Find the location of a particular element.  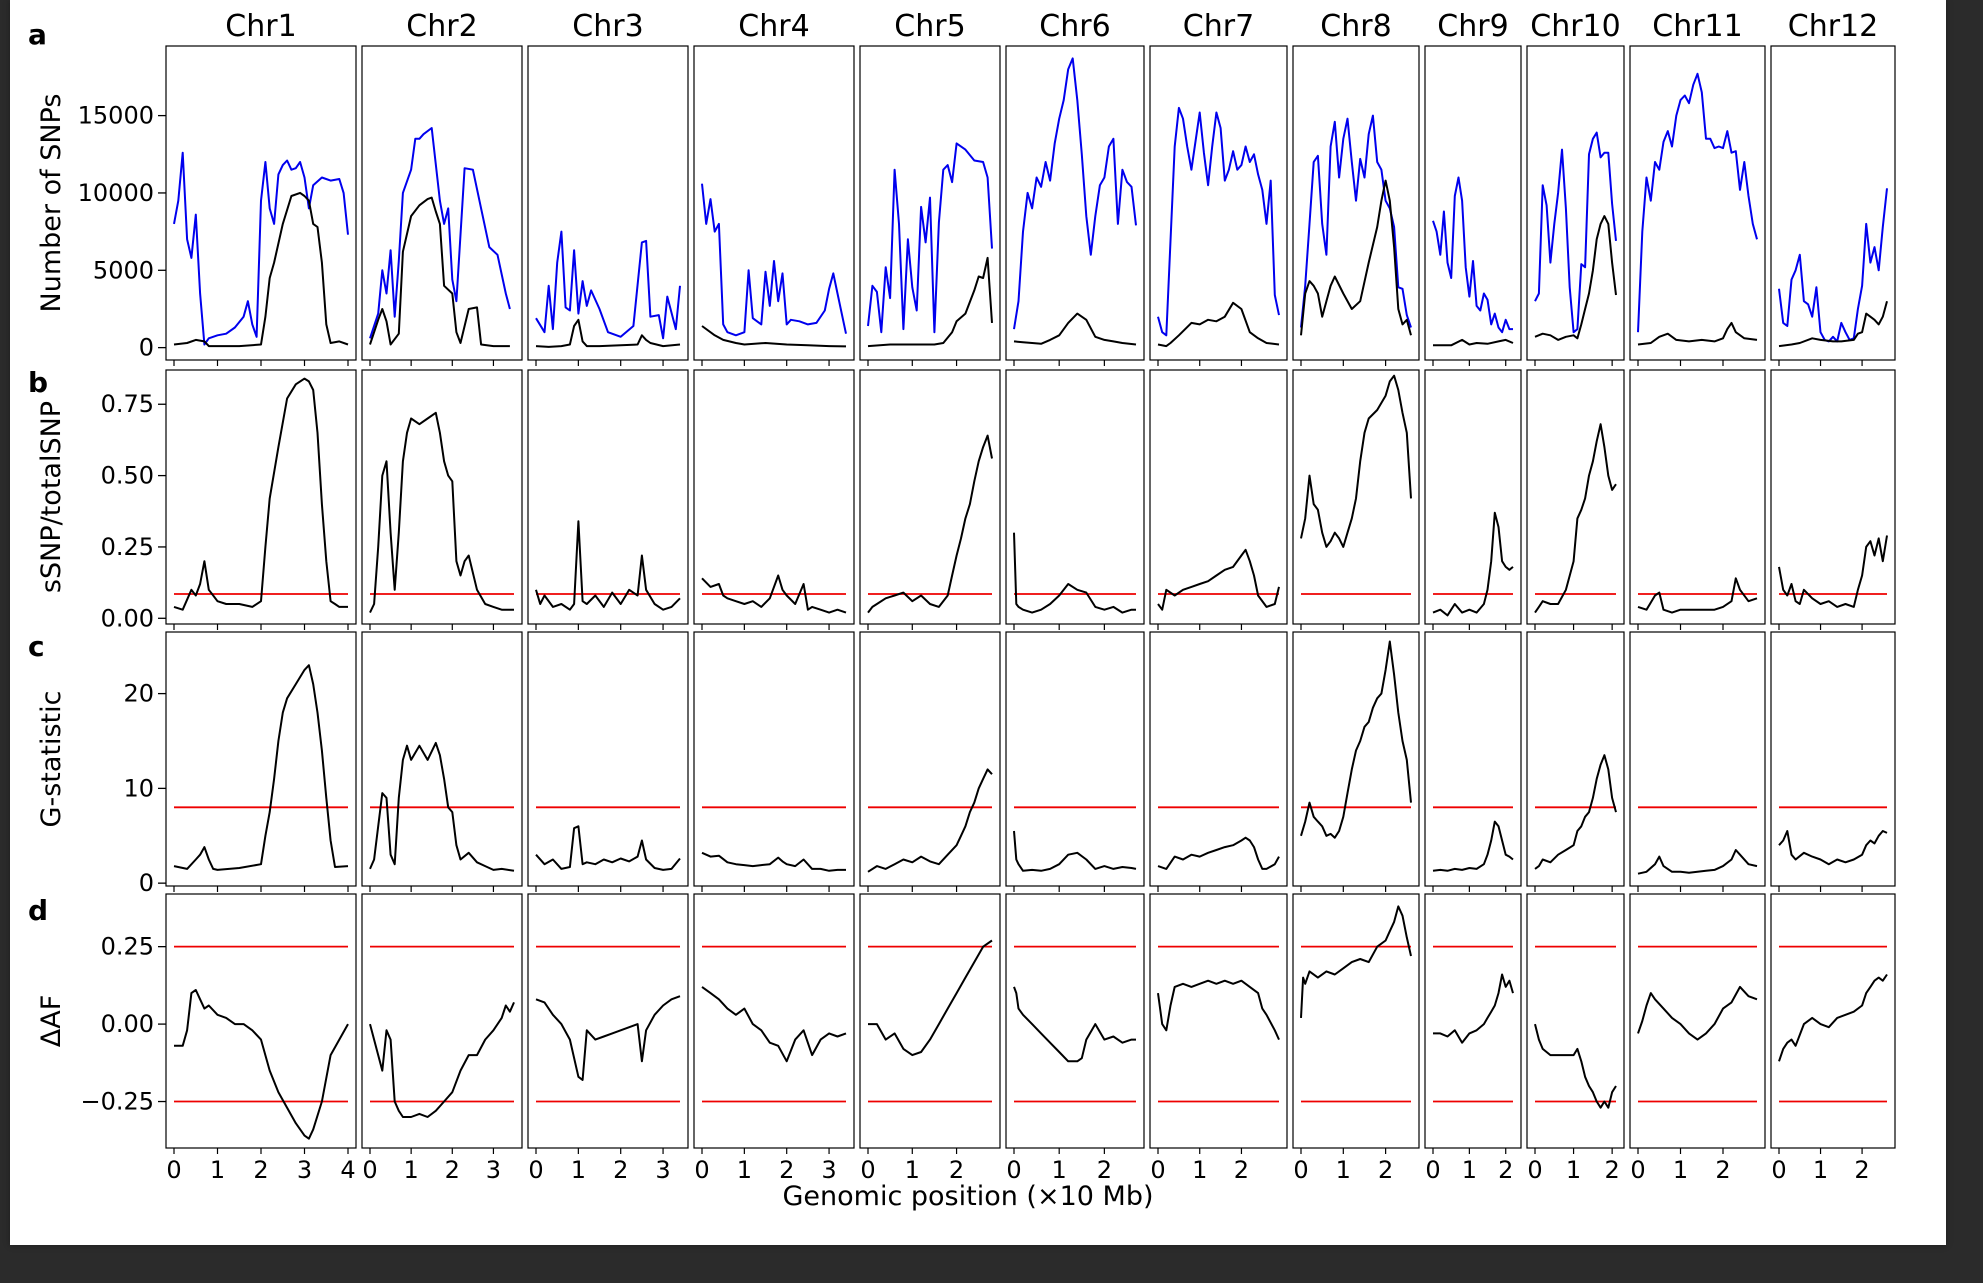

chromosome-title: Chr2 is located at coordinates (441, 26).